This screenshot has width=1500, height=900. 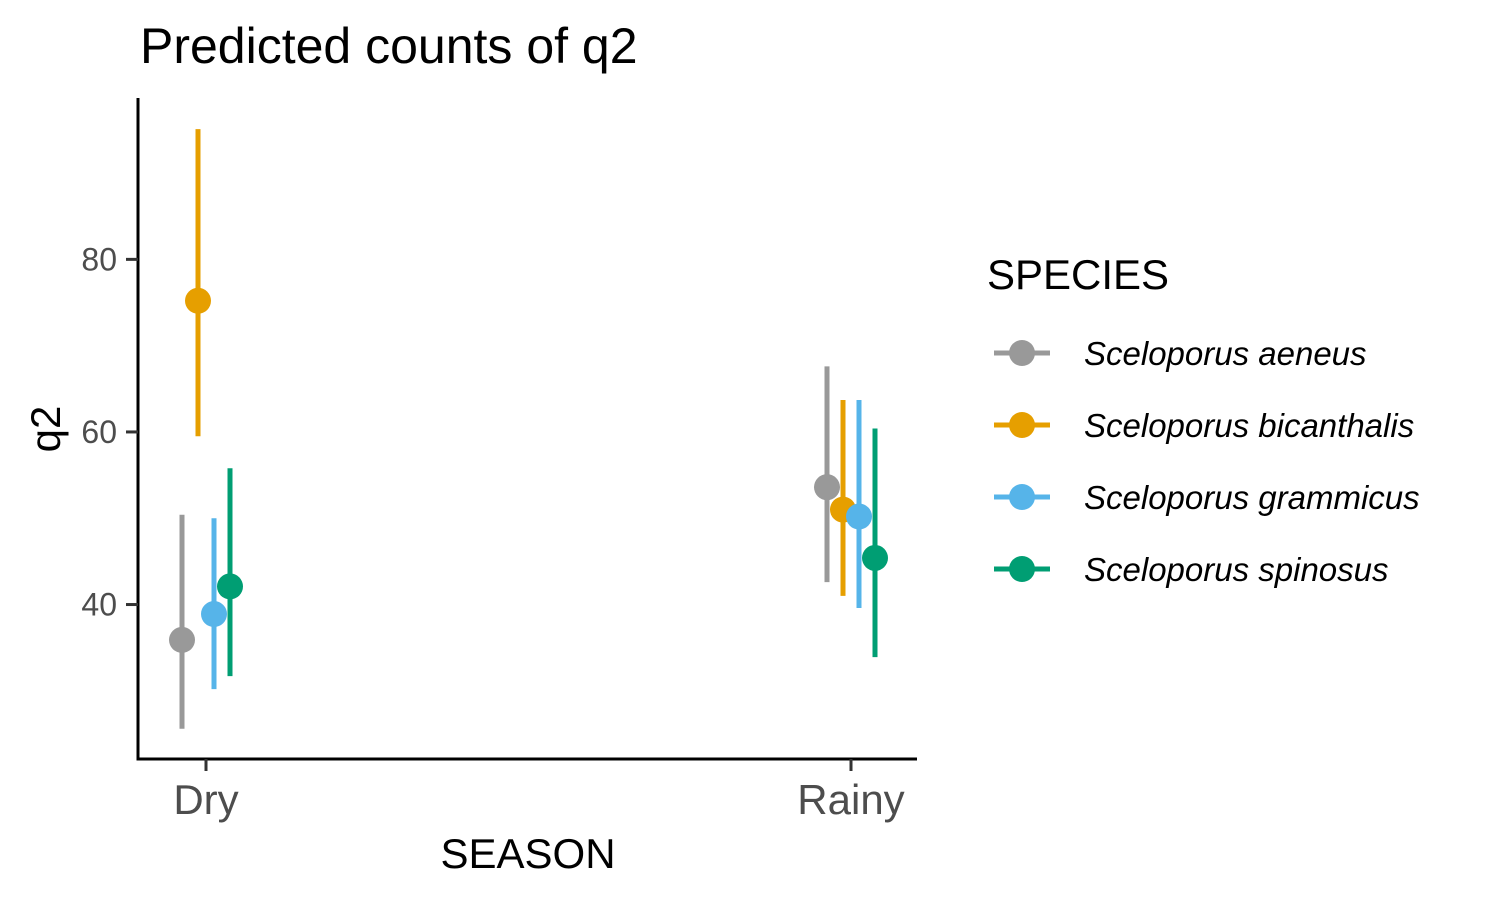 I want to click on legend-label: Sceloporus bicanthalis, so click(x=1249, y=425).